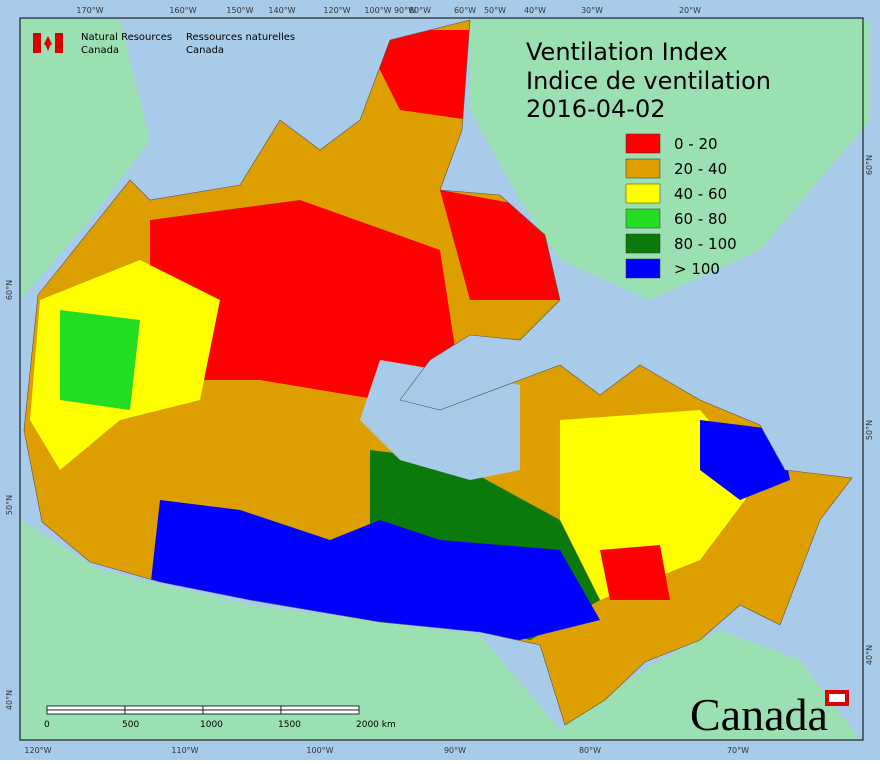 The image size is (880, 764). Describe the element at coordinates (239, 10) in the screenshot. I see `longitude-label: 150°W` at that location.